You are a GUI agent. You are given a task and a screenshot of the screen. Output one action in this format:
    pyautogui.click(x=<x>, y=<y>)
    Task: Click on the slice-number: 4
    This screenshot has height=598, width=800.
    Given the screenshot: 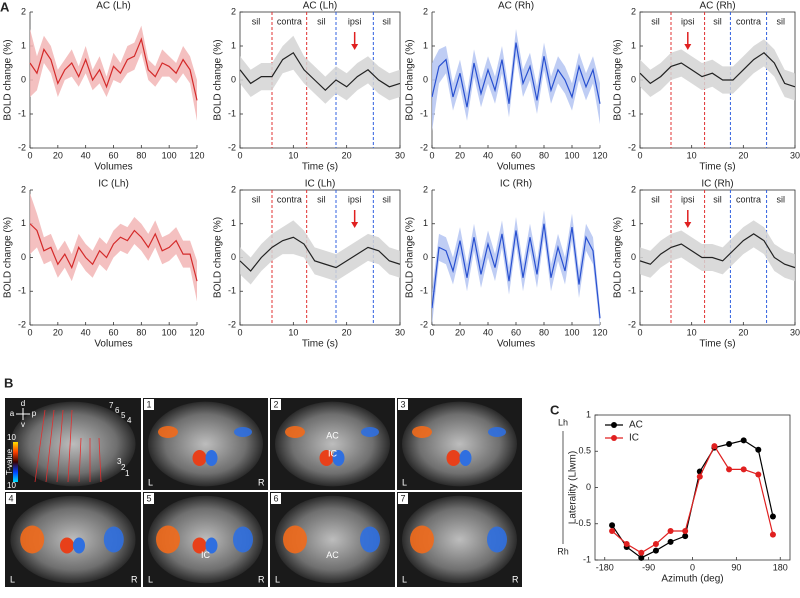 What is the action you would take?
    pyautogui.click(x=129, y=420)
    